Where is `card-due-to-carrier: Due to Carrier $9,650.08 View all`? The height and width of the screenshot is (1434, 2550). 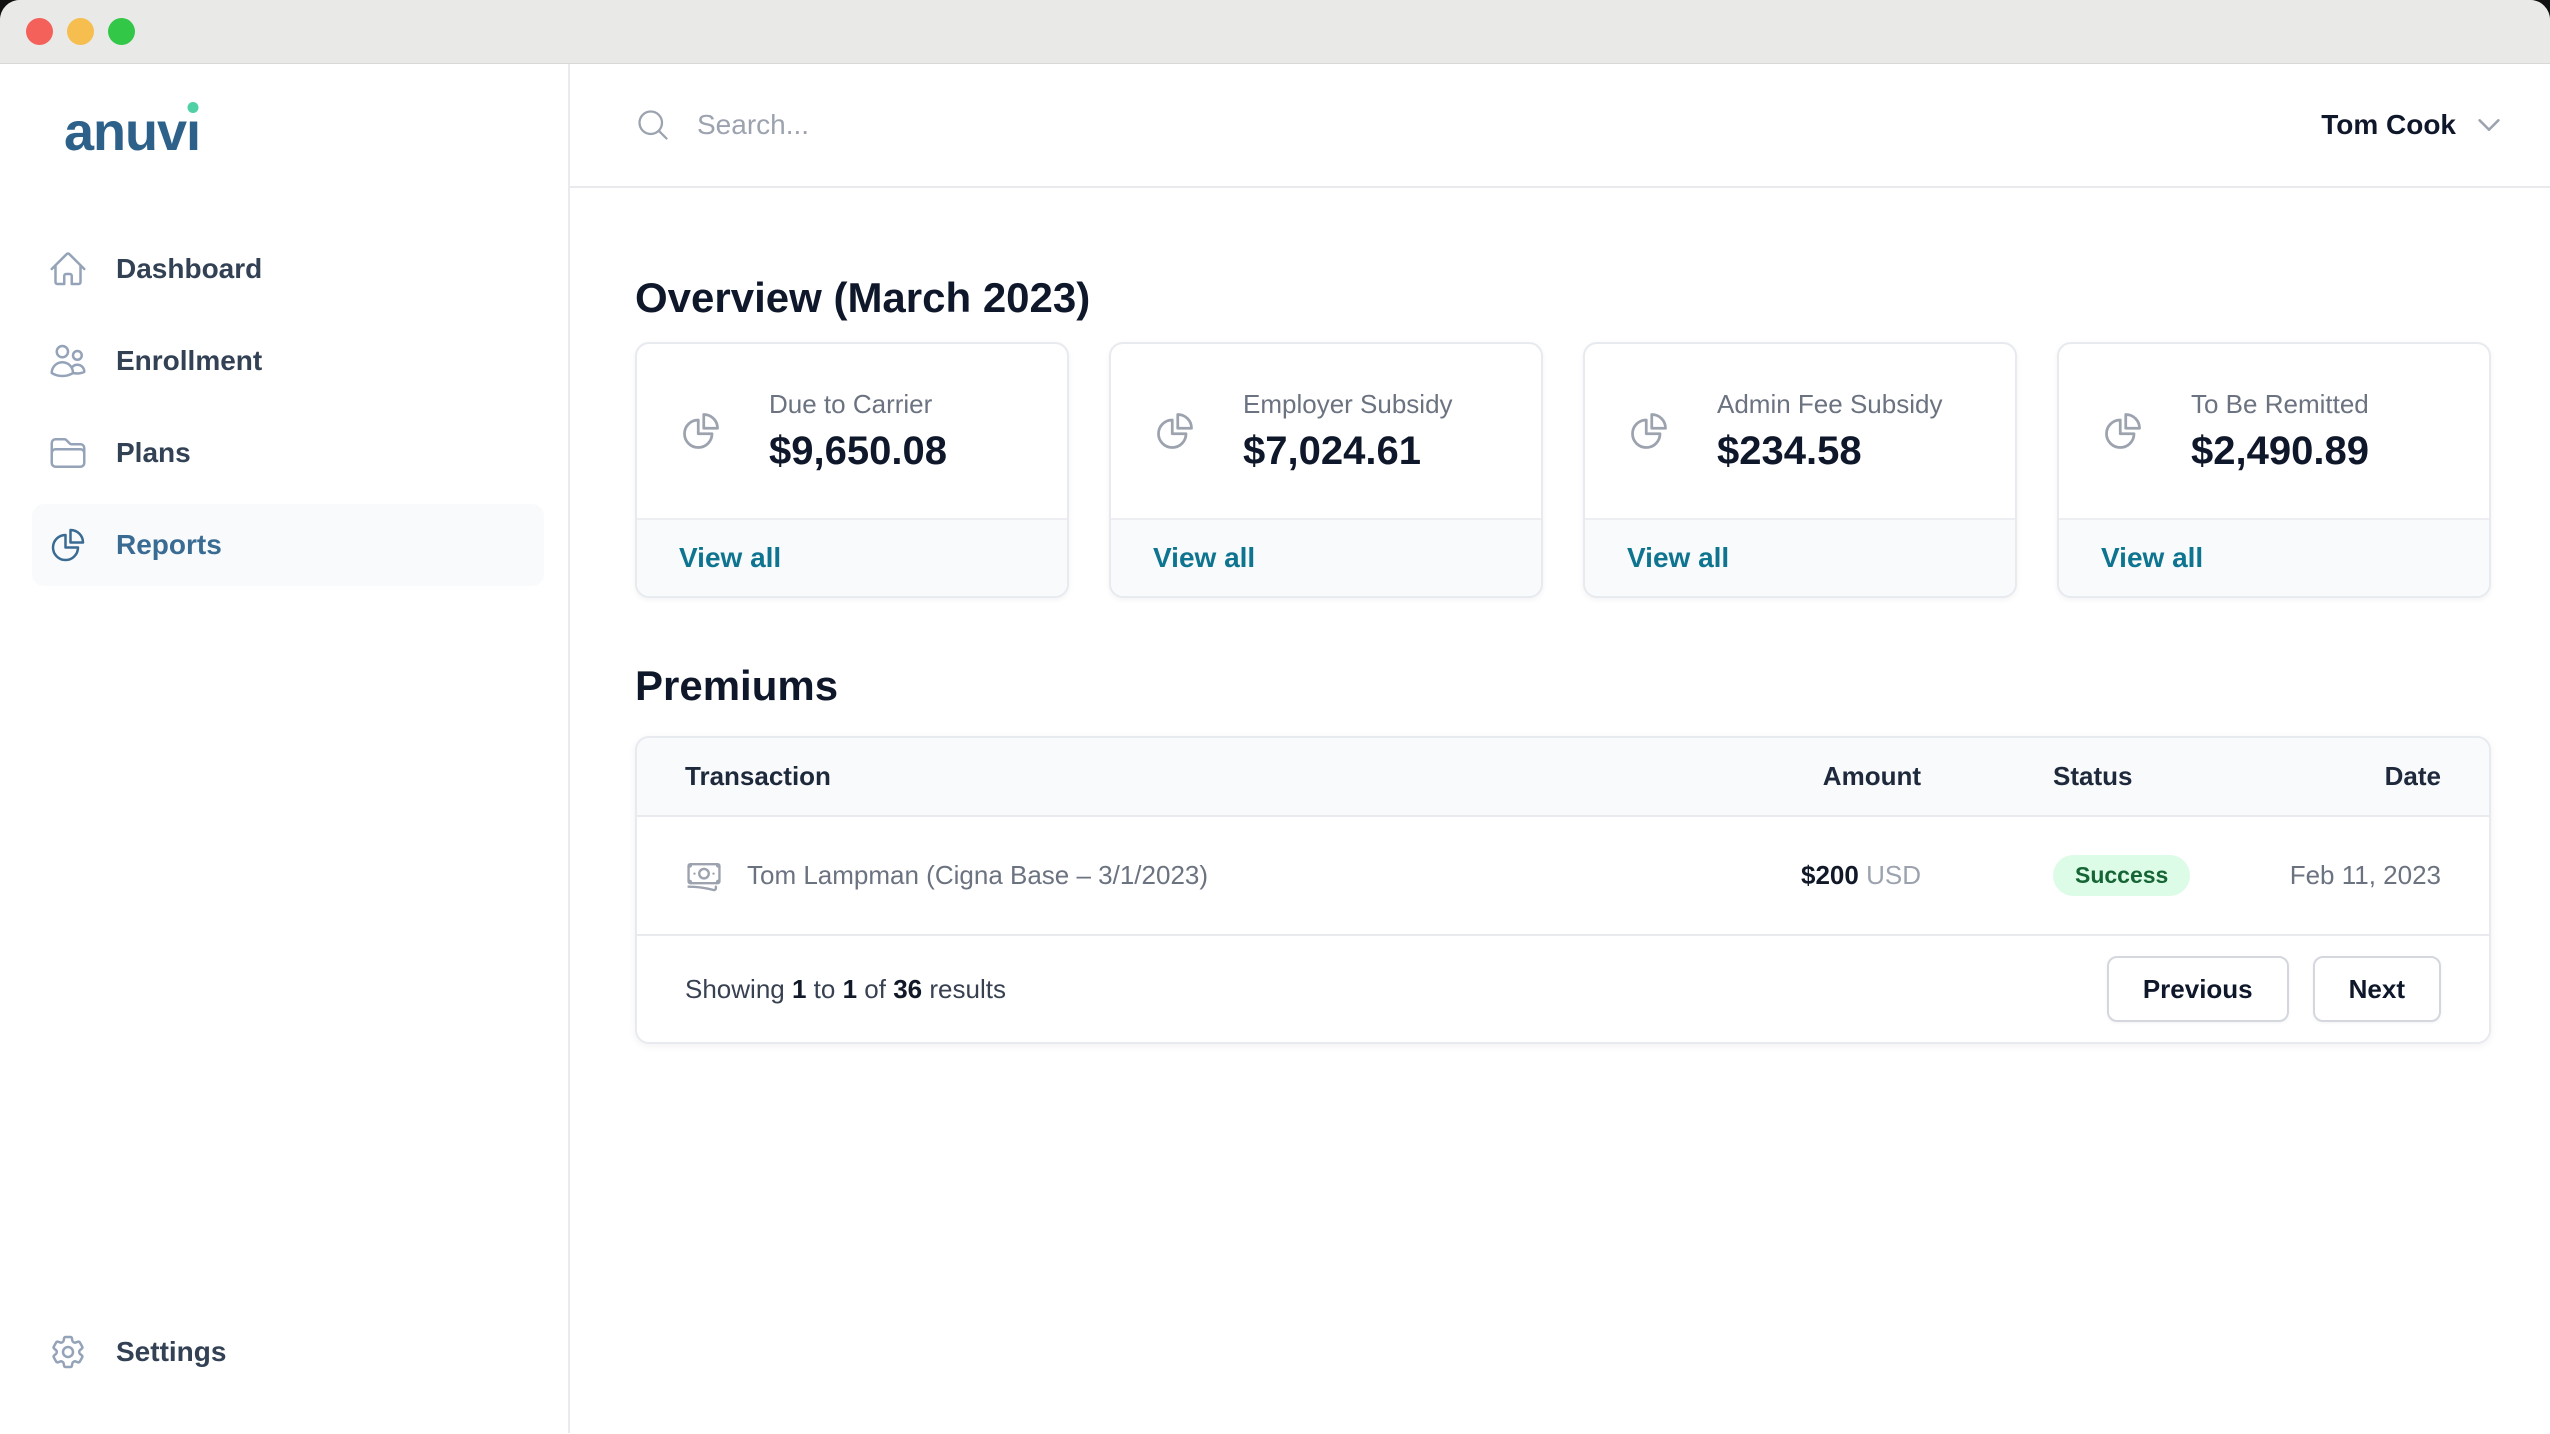
card-due-to-carrier: Due to Carrier $9,650.08 View all is located at coordinates (852, 470).